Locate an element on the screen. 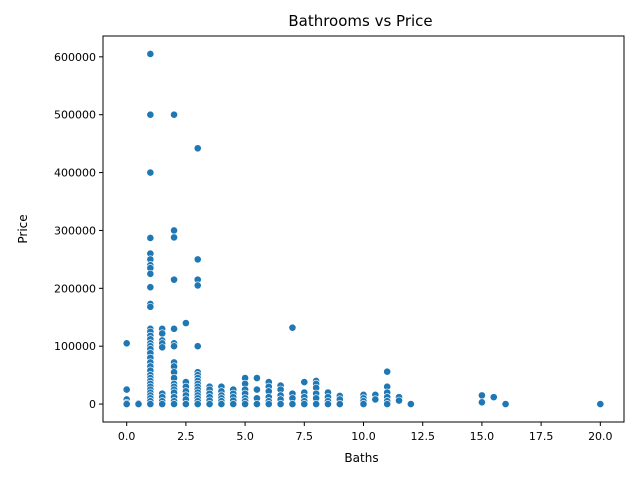 This screenshot has width=640, height=480. y-tick-label: 400000 is located at coordinates (75, 173).